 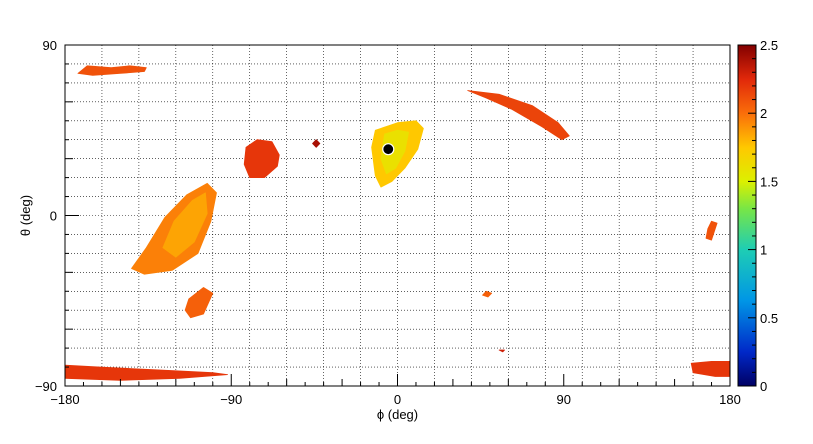 What do you see at coordinates (397, 414) in the screenshot?
I see `x-axis-title: ϕ (deg)` at bounding box center [397, 414].